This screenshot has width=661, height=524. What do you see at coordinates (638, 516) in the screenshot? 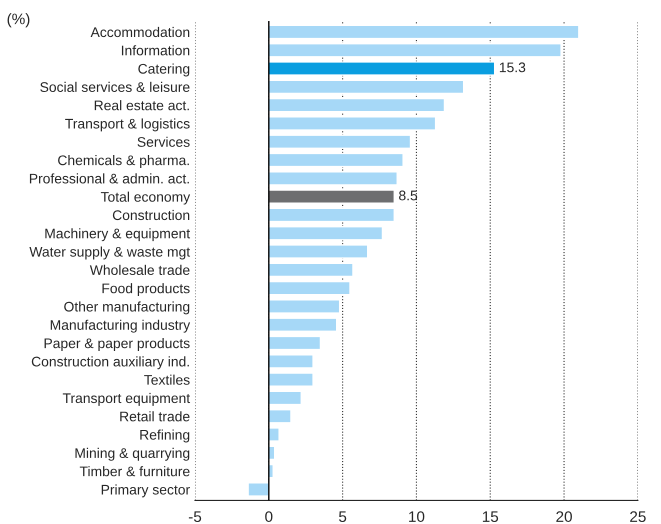
I see `x-tick-label: 25` at bounding box center [638, 516].